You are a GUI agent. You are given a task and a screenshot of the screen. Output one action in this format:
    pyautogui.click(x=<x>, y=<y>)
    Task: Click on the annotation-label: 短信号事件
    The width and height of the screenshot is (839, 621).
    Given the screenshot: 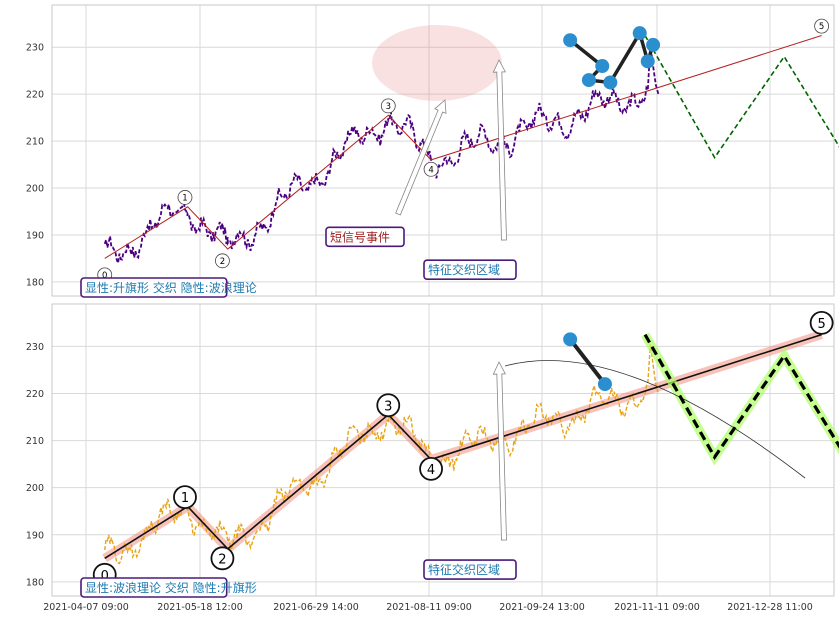 What is the action you would take?
    pyautogui.click(x=360, y=237)
    